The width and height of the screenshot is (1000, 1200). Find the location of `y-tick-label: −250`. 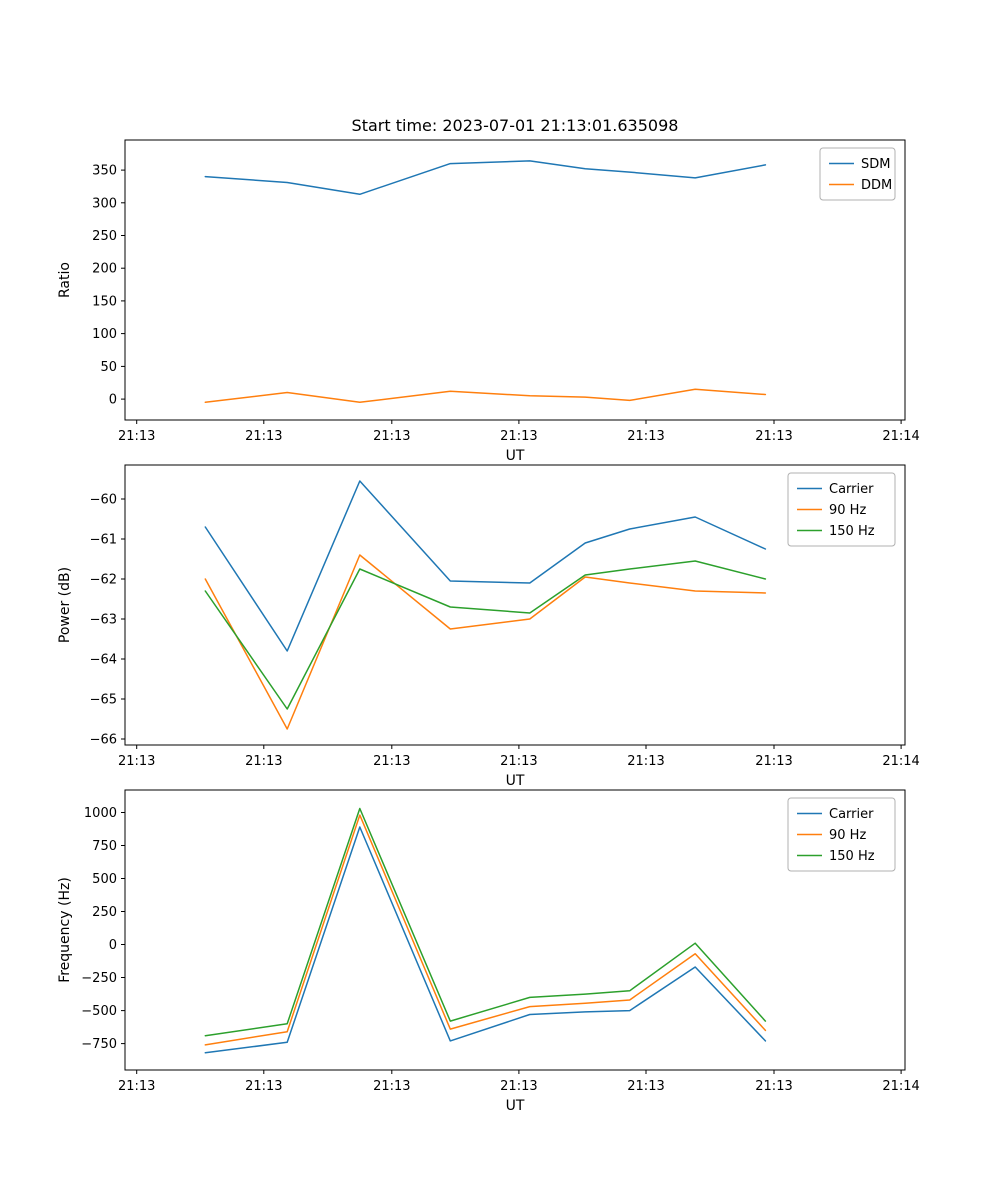

y-tick-label: −250 is located at coordinates (99, 978).